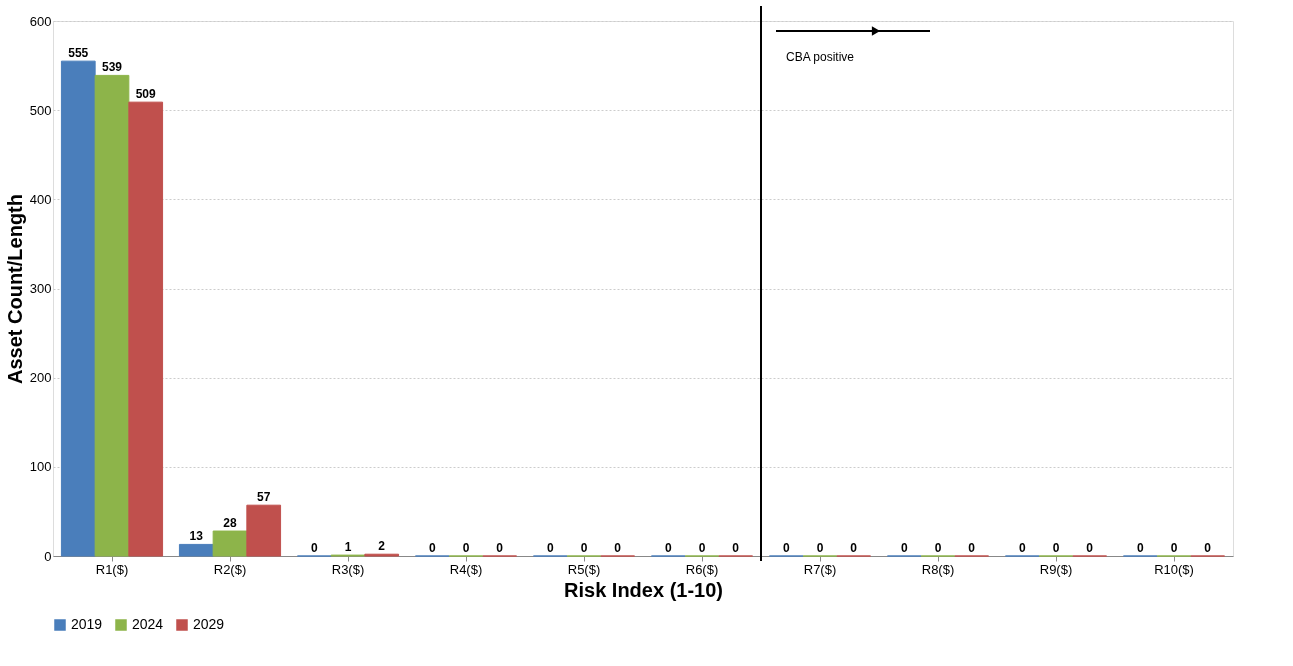 This screenshot has width=1293, height=666. I want to click on y-tick-label: 600, so click(40, 21).